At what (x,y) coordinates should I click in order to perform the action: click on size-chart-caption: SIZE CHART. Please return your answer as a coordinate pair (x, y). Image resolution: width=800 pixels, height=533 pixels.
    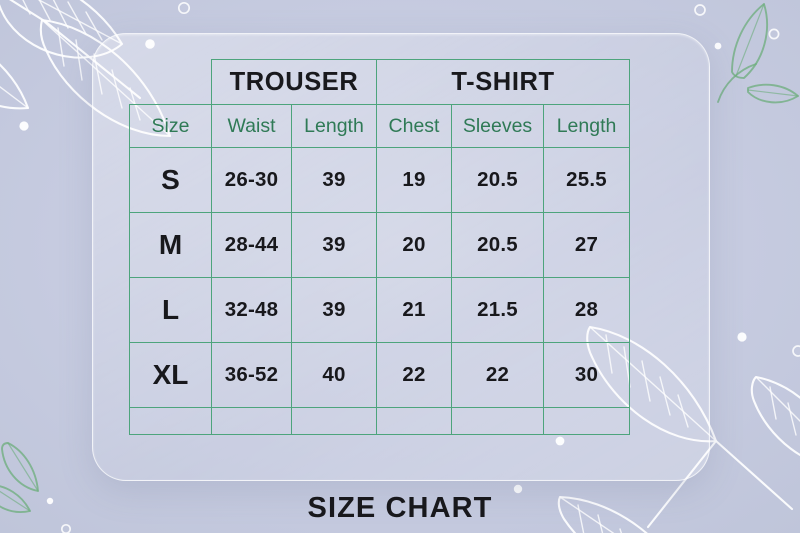
    Looking at the image, I should click on (400, 508).